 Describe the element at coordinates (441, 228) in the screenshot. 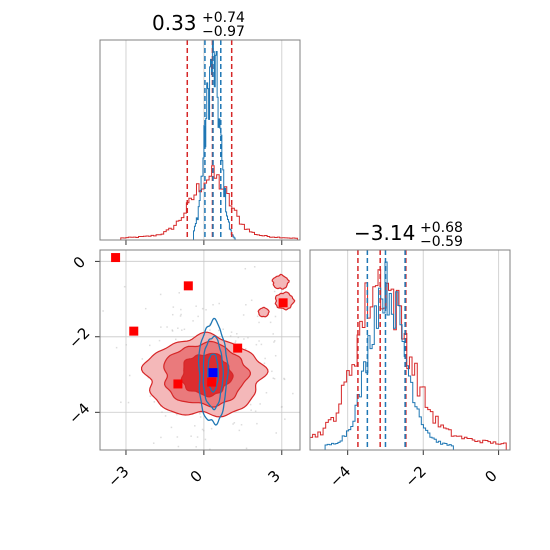

I see `title-param2-plus: +0.68` at that location.